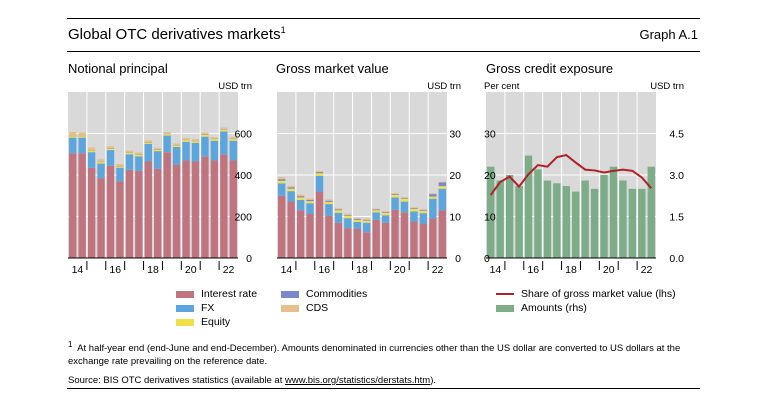 The width and height of the screenshot is (778, 407). Describe the element at coordinates (400, 270) in the screenshot. I see `x-tick-label-gmv: 20` at that location.